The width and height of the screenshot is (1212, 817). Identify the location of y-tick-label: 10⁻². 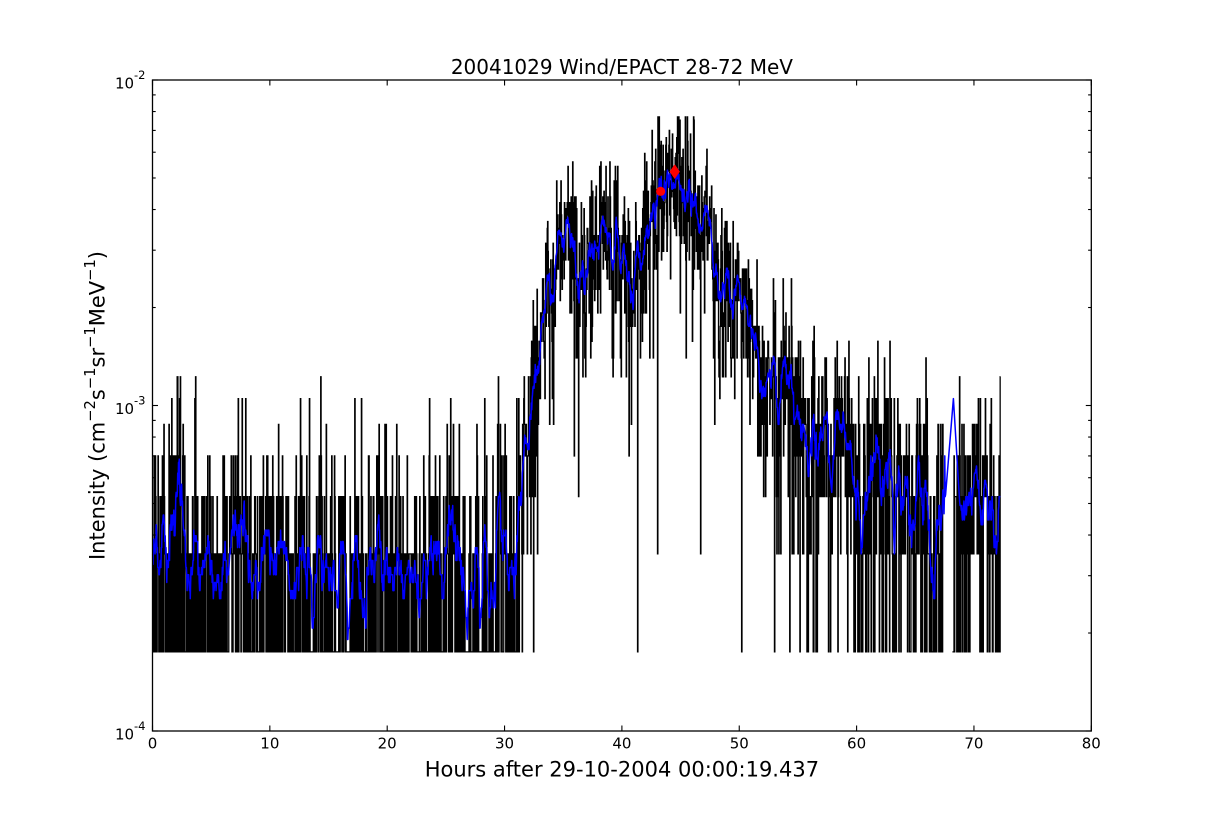
(130, 80).